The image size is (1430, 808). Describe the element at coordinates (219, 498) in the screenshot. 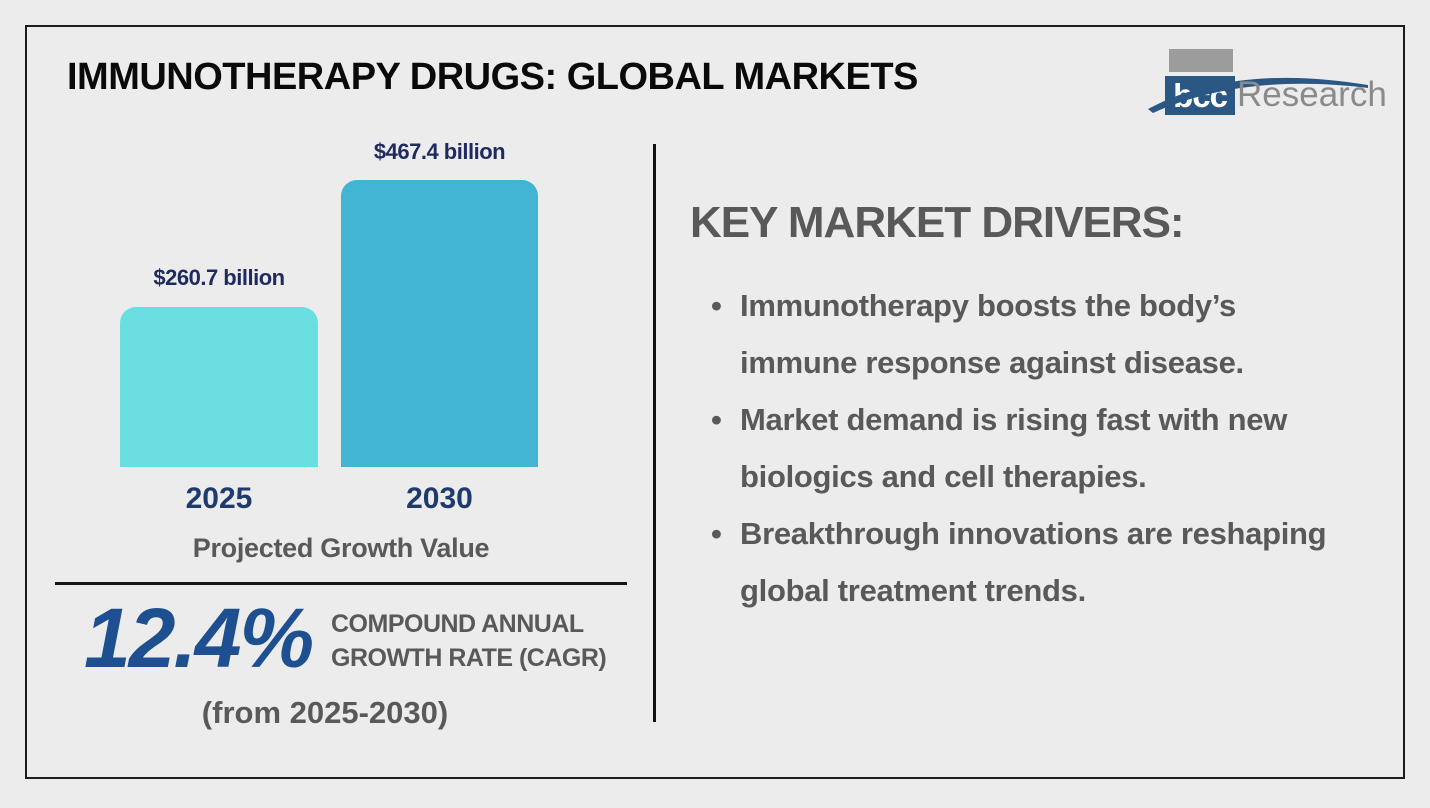

I see `x-axis-label-2025: 2025` at that location.